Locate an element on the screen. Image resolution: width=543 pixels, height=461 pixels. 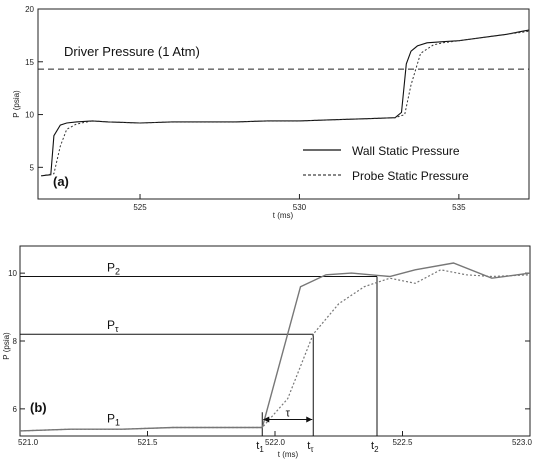
tau-interval: τ is located at coordinates (288, 415).